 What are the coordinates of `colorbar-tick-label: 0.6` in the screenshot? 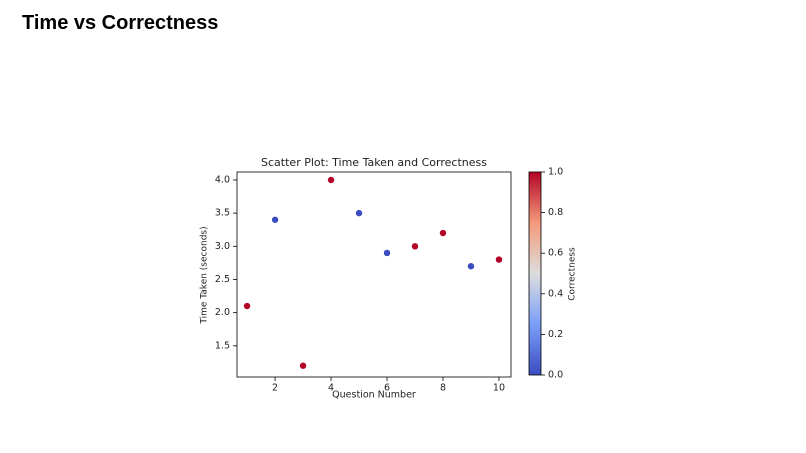 It's located at (555, 253).